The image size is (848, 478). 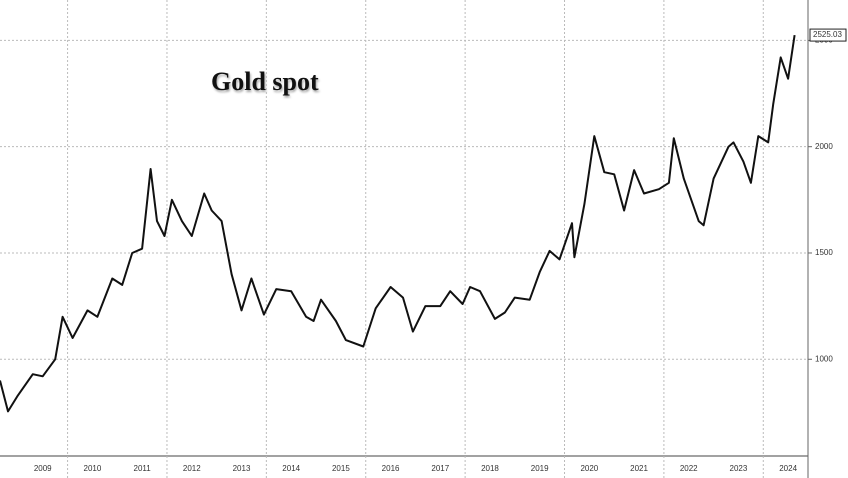 I want to click on x-tick-label: 2012, so click(x=192, y=468).